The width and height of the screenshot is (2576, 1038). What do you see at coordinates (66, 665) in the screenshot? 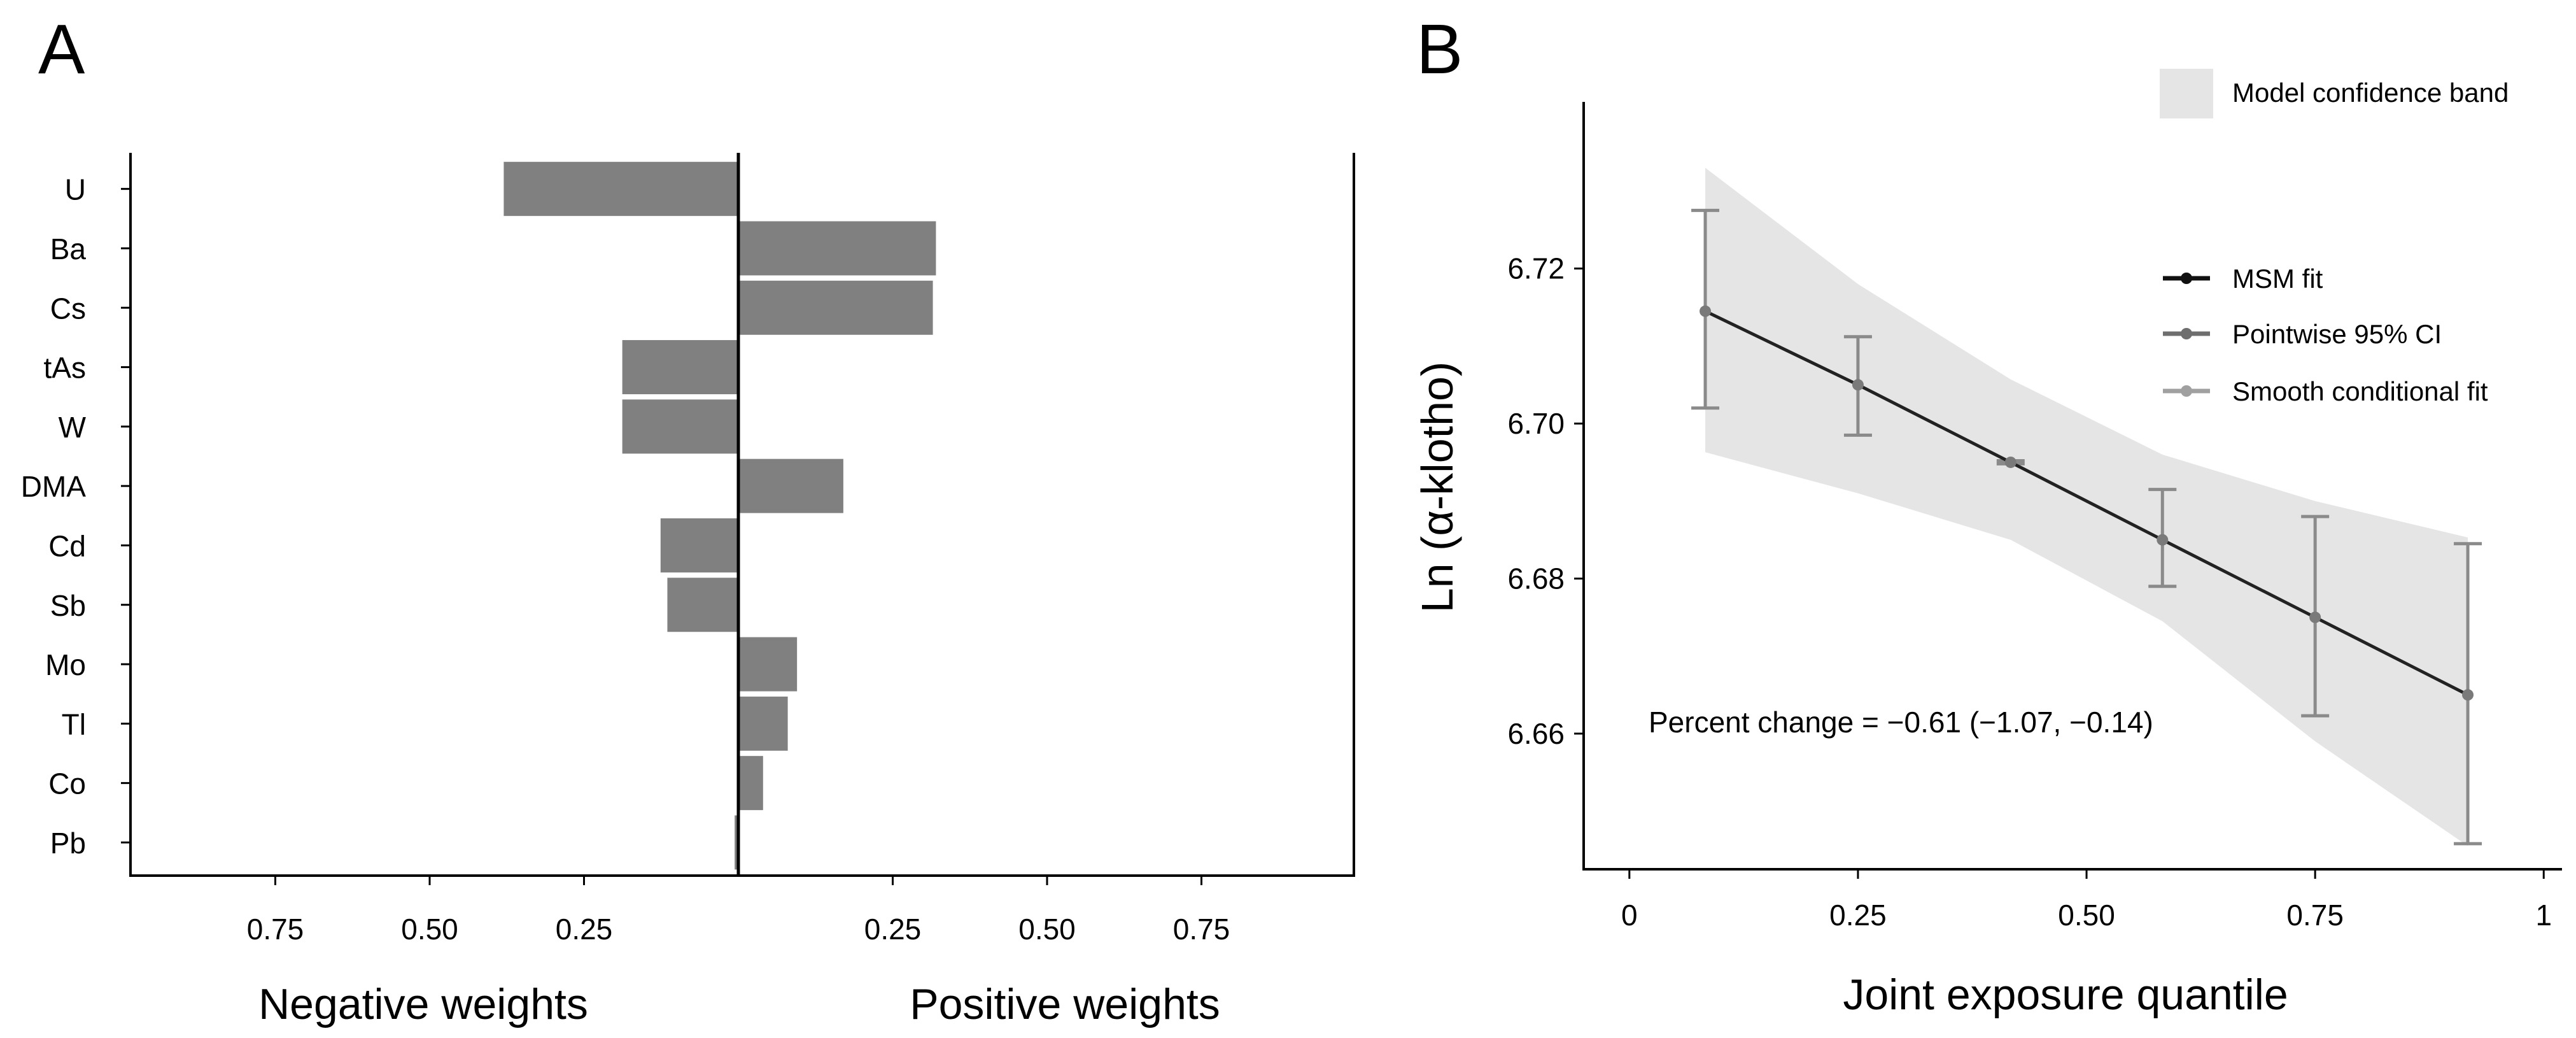
I see `category-label-mo: Mo` at bounding box center [66, 665].